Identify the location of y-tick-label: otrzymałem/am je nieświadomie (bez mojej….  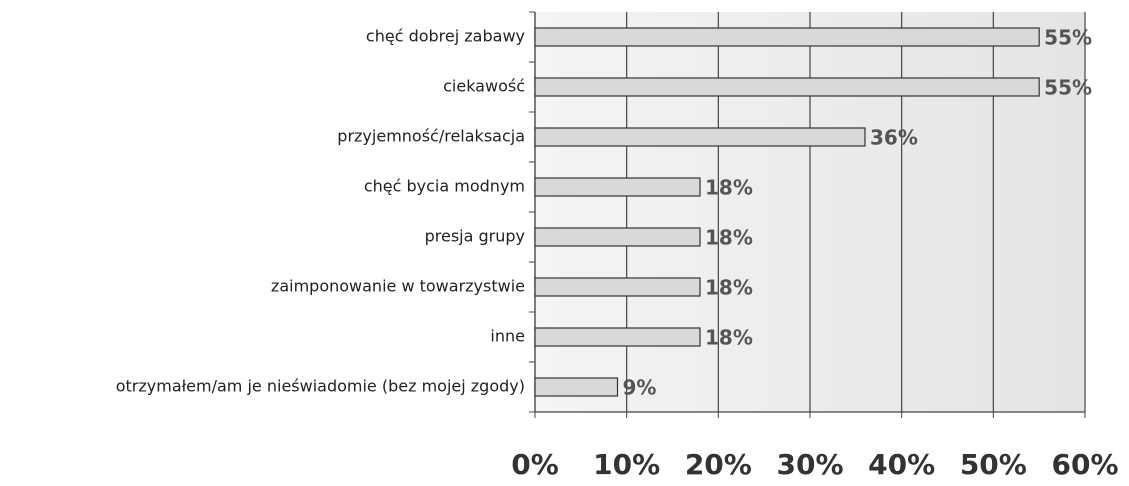
(320, 386).